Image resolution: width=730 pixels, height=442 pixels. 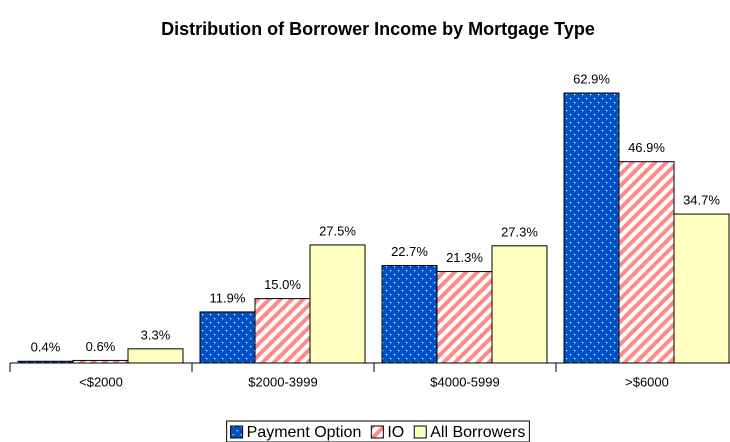 What do you see at coordinates (701, 199) in the screenshot?
I see `value-label: 34.7%` at bounding box center [701, 199].